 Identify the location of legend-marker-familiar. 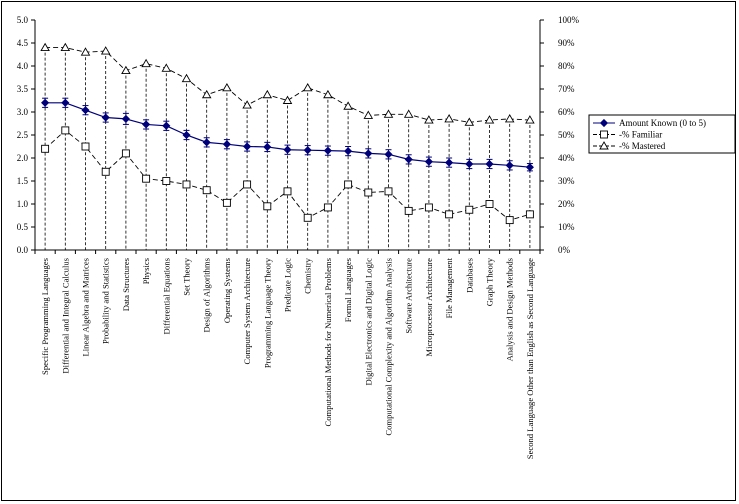
(604, 134).